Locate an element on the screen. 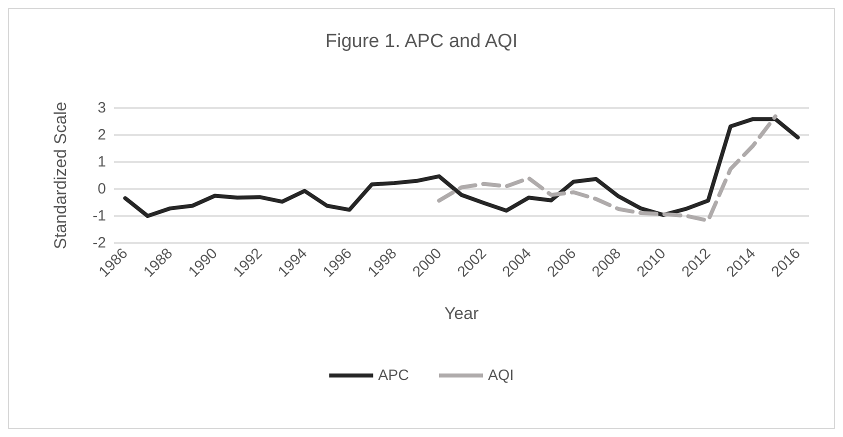 This screenshot has height=437, width=843. x-axis-title: Year is located at coordinates (462, 313).